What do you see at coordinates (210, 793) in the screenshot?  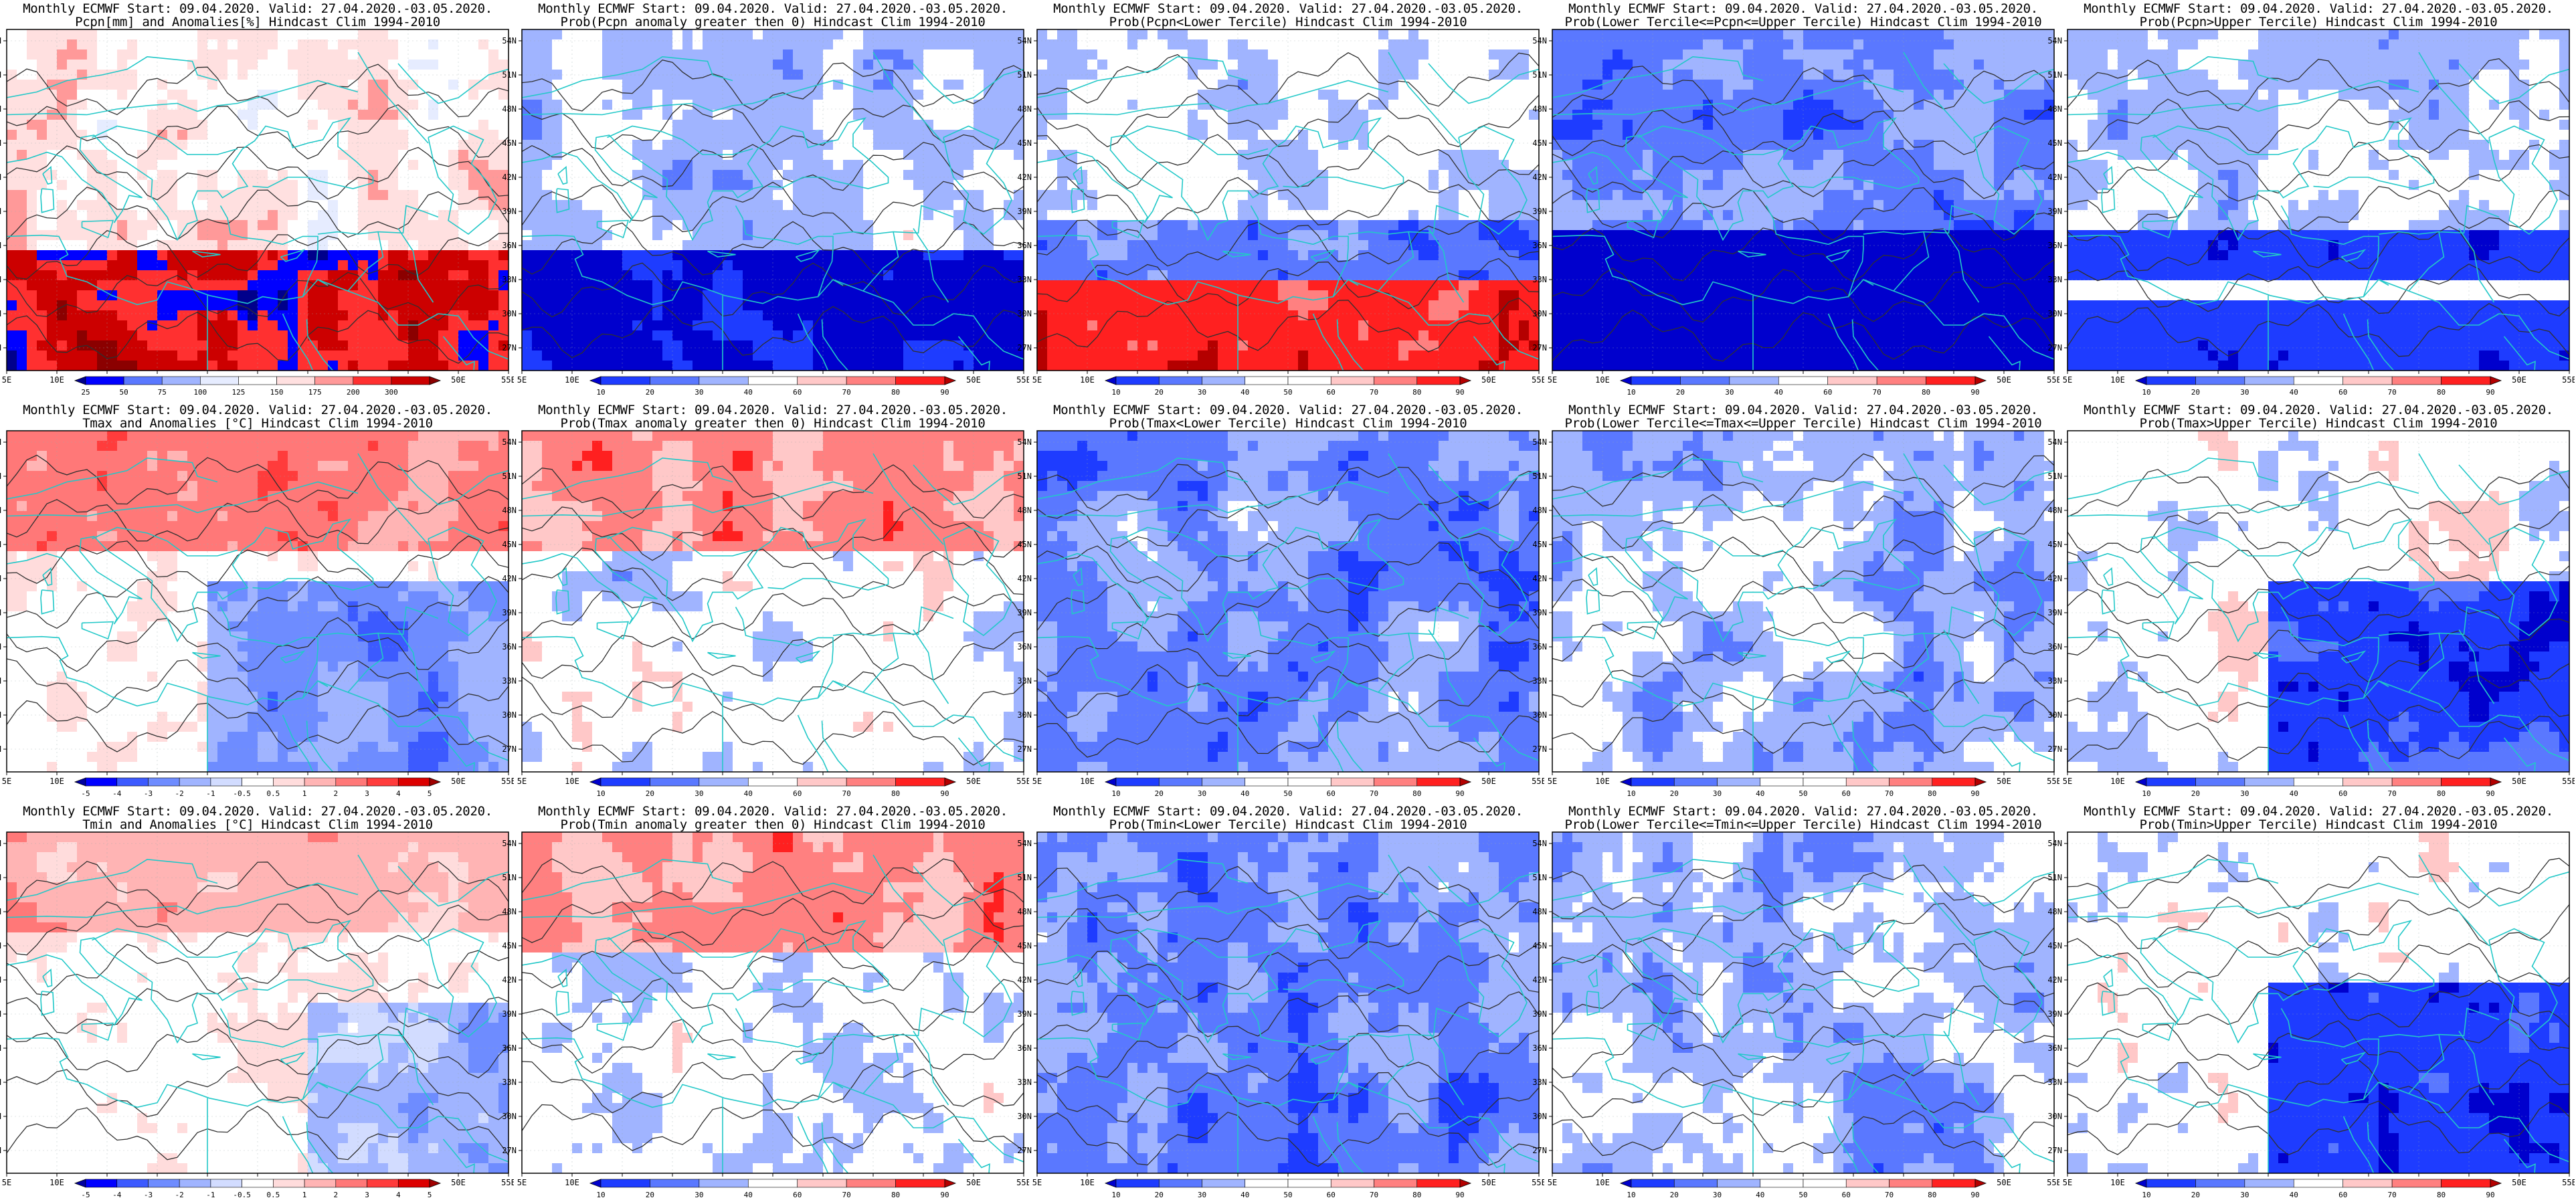 I see `colorbar-label: -1` at bounding box center [210, 793].